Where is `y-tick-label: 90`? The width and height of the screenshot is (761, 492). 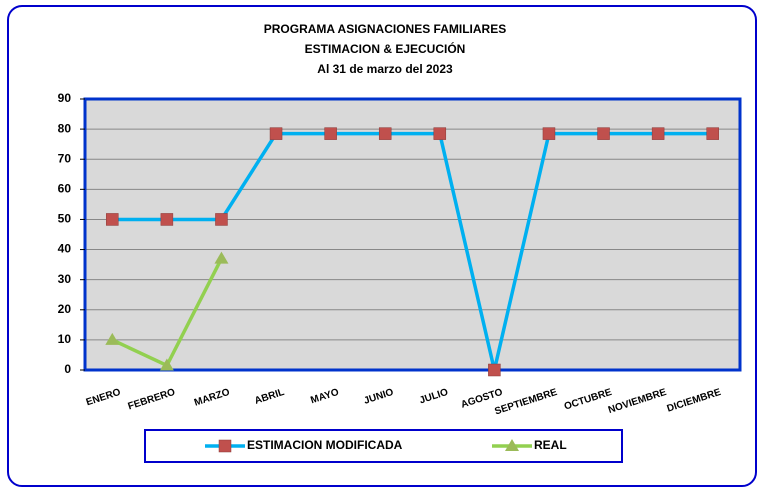 y-tick-label: 90 is located at coordinates (65, 98).